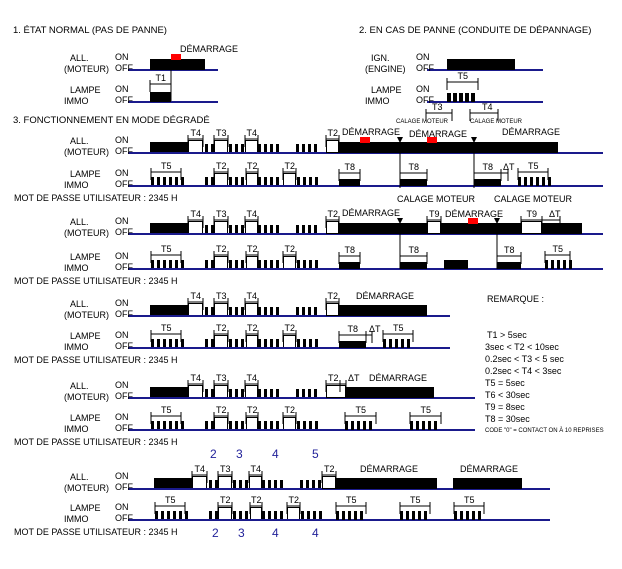 The width and height of the screenshot is (622, 569). I want to click on row-label: (ENGINE), so click(385, 69).